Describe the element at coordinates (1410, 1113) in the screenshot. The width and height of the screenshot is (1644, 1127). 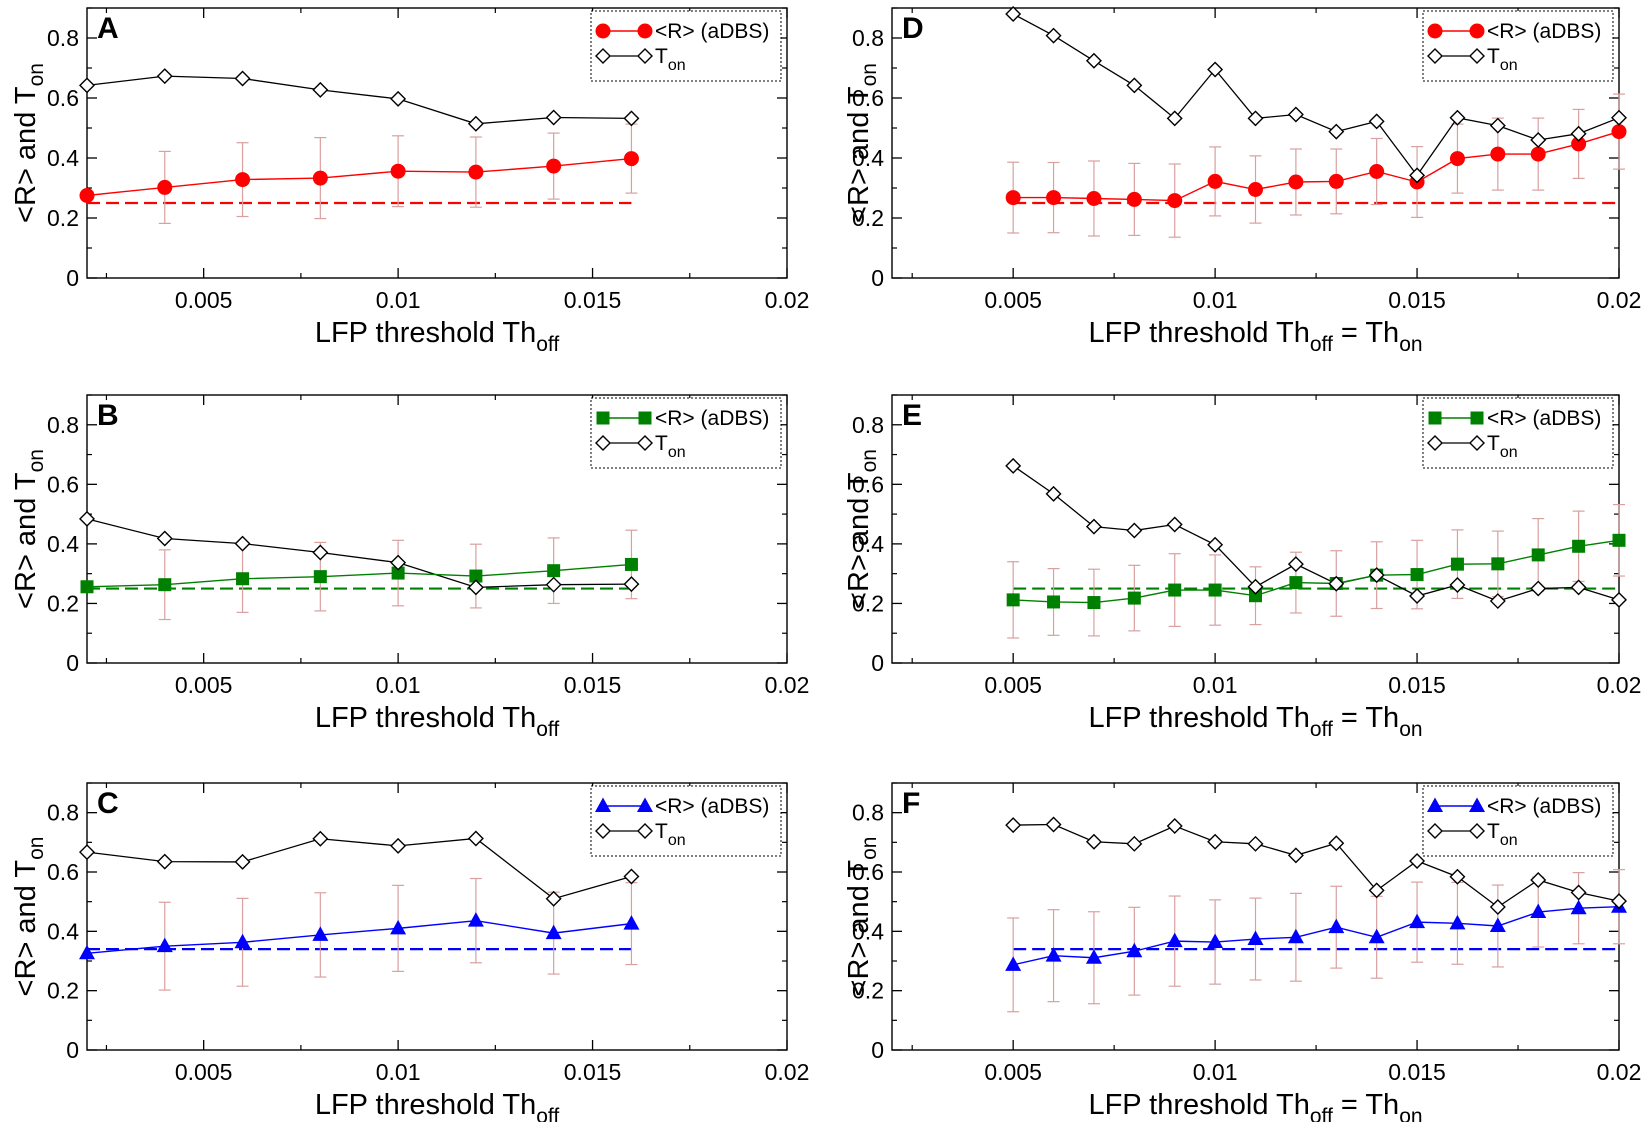
I see `x-axis-title-sub2: on` at that location.